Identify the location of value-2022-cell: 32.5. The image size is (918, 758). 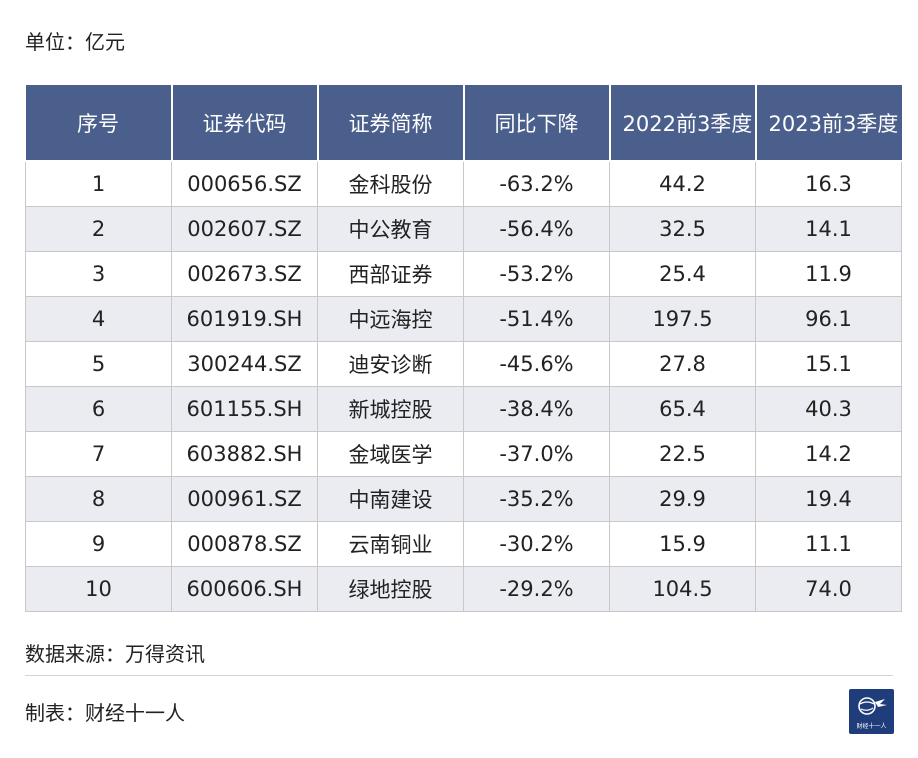
(682, 229).